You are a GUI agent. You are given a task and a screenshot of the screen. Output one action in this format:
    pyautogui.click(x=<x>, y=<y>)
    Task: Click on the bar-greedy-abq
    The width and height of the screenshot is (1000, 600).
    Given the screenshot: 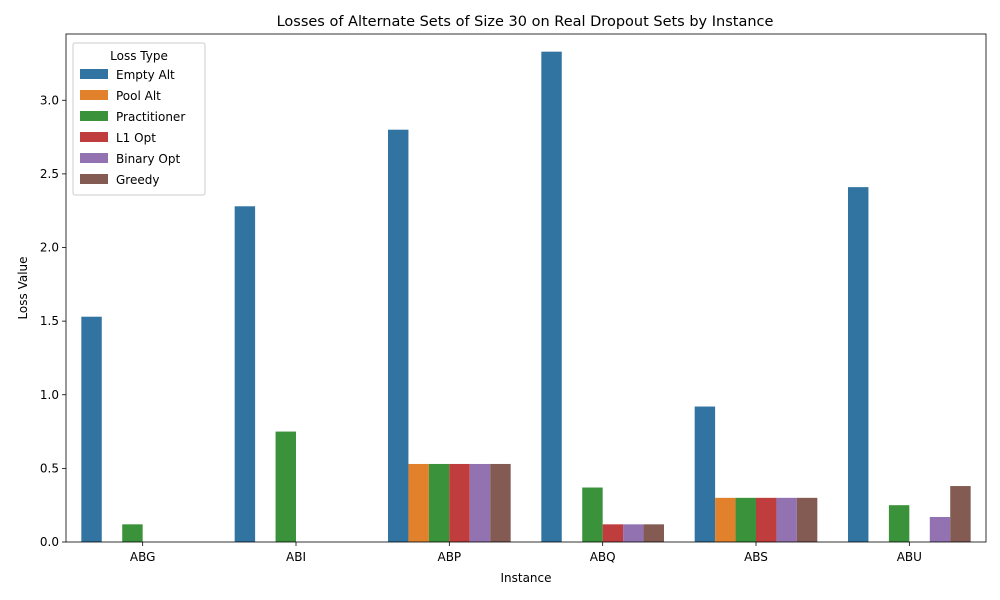 What is the action you would take?
    pyautogui.click(x=653, y=533)
    